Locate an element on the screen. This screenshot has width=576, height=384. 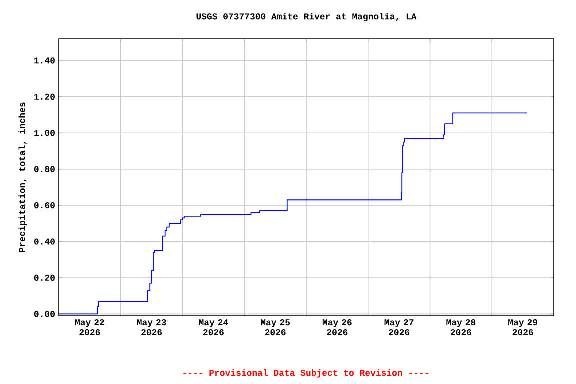
y-tick-label: 0.00 is located at coordinates (44, 314).